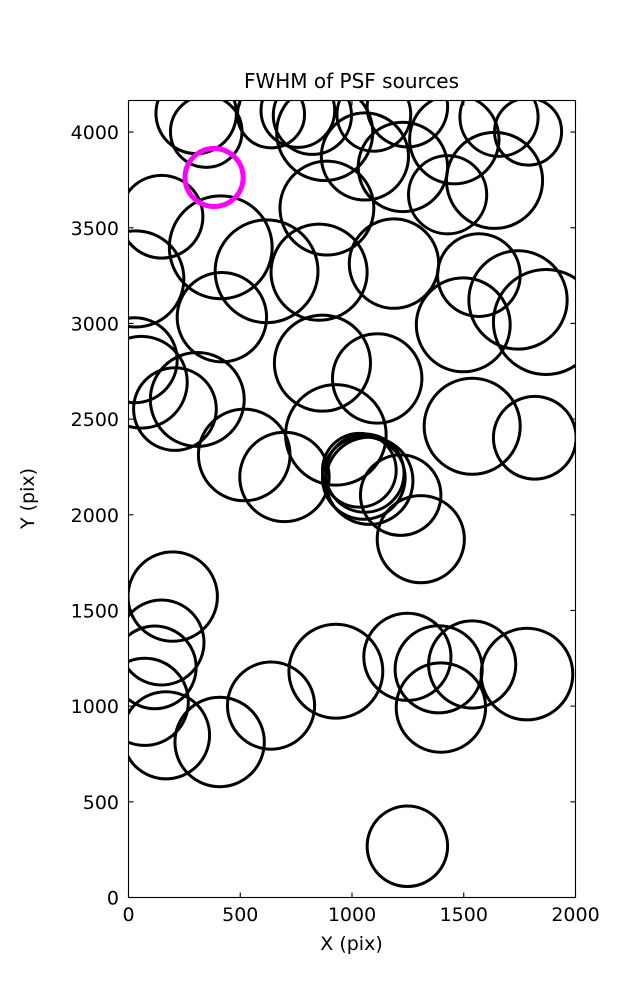 The image size is (637, 1000). Describe the element at coordinates (95, 611) in the screenshot. I see `y-tick-label: 1500` at that location.